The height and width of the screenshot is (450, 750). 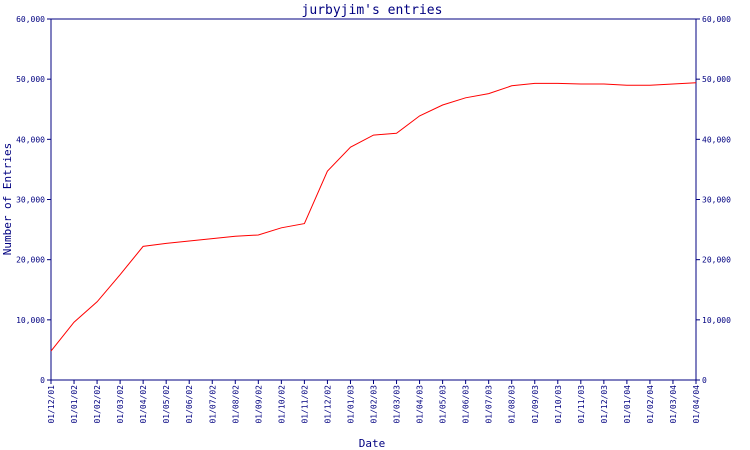 What do you see at coordinates (716, 260) in the screenshot?
I see `y-tick-label-right: 20,000` at bounding box center [716, 260].